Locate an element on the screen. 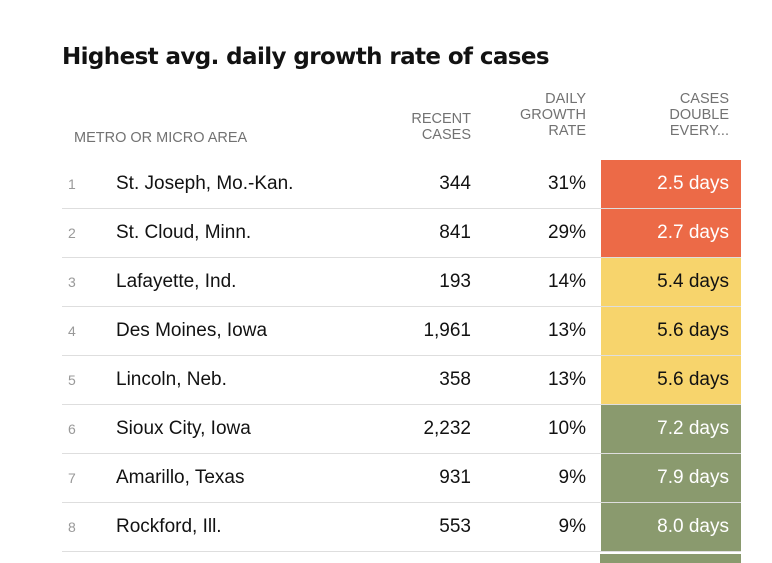 Image resolution: width=772 pixels, height=563 pixels. recent-cases-cell: 193 is located at coordinates (455, 281).